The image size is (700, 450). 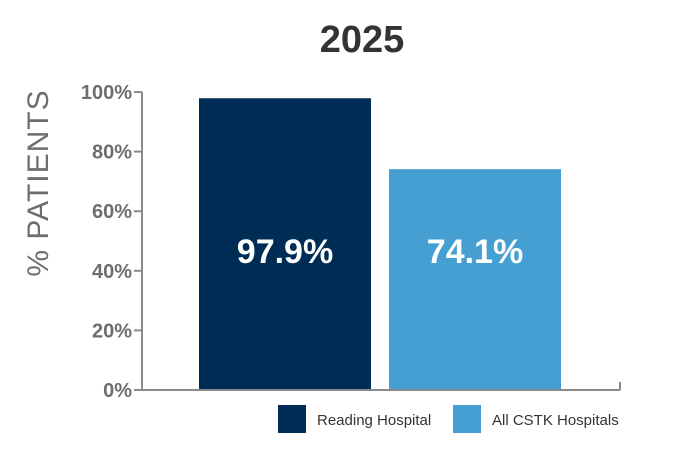 What do you see at coordinates (38, 182) in the screenshot?
I see `y-axis-label: % PATIENTS` at bounding box center [38, 182].